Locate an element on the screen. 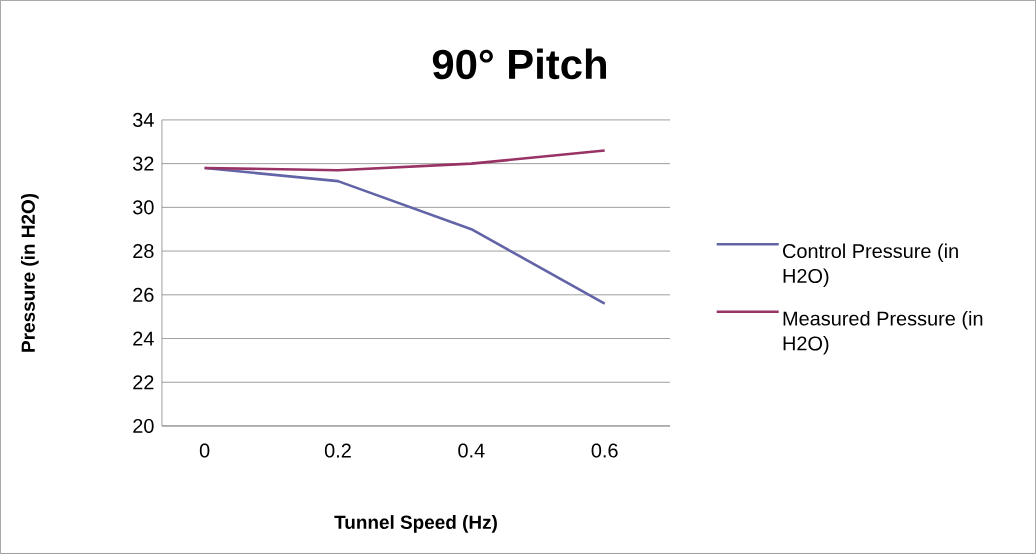 The image size is (1036, 554). y-tick-label: 24 is located at coordinates (143, 338).